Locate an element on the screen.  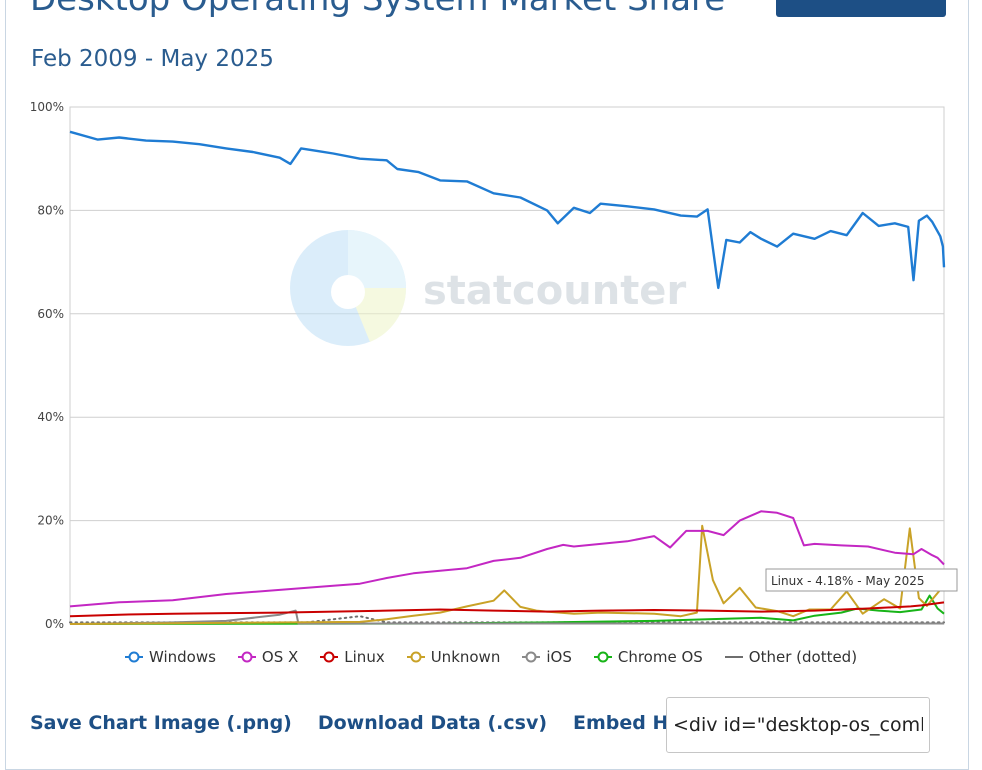
download-data-link: Download Data (.csv) is located at coordinates (432, 723).